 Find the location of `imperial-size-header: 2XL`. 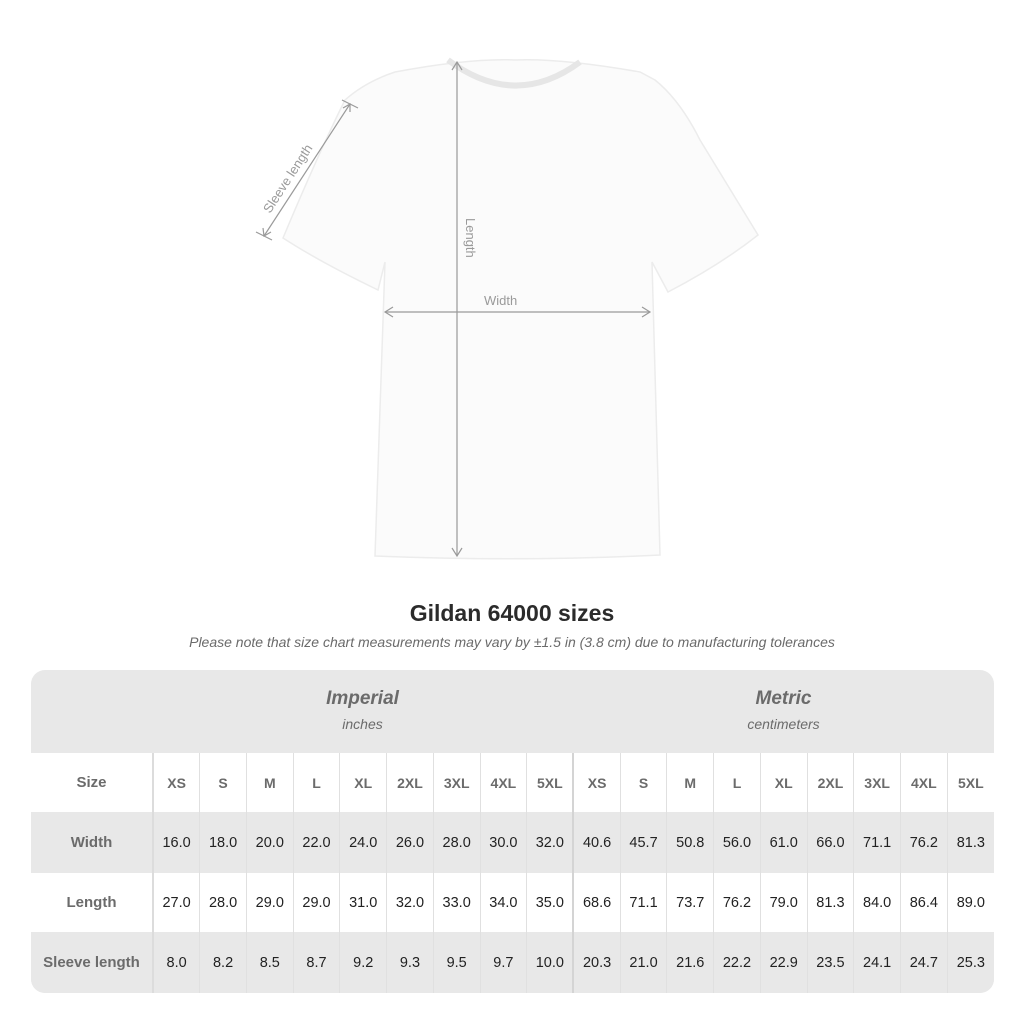

imperial-size-header: 2XL is located at coordinates (410, 782).